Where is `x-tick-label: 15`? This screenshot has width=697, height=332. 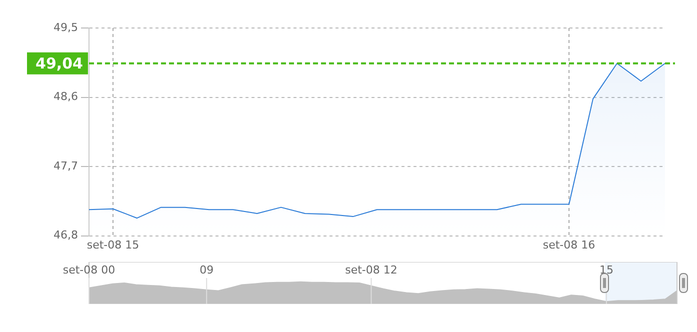
x-tick-label: 15 is located at coordinates (606, 269).